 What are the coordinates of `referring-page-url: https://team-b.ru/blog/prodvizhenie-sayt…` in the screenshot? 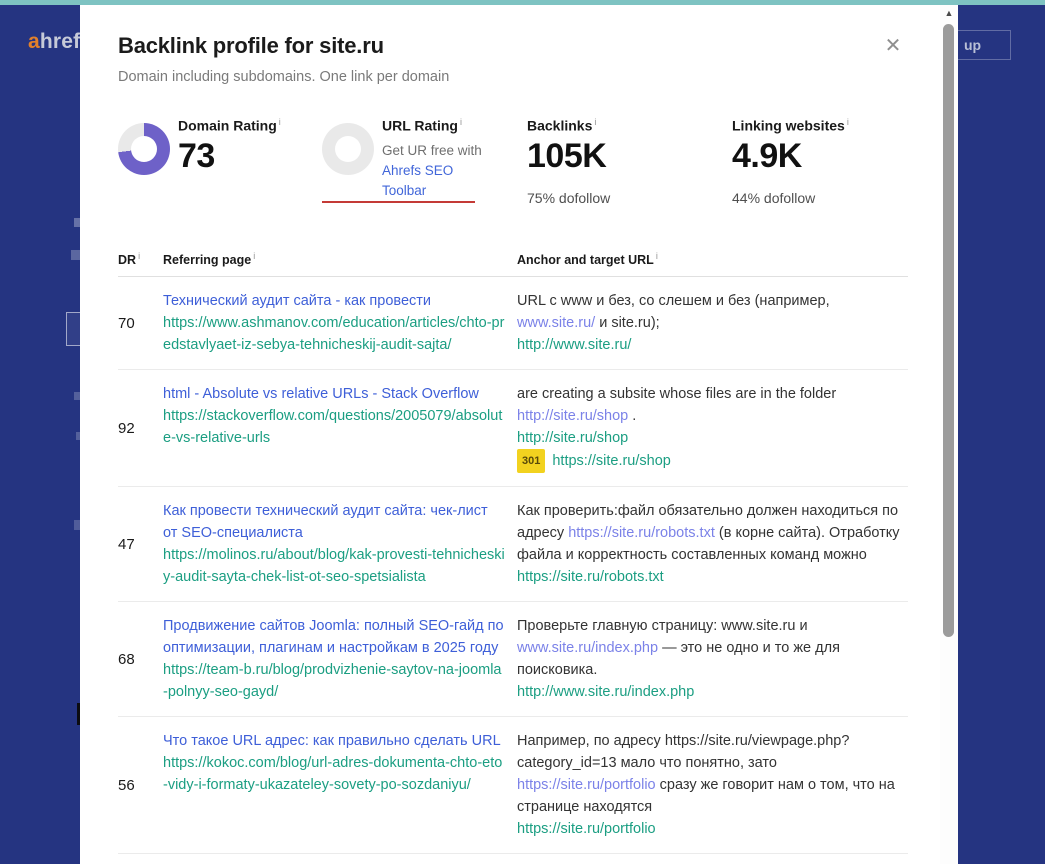 It's located at (332, 681).